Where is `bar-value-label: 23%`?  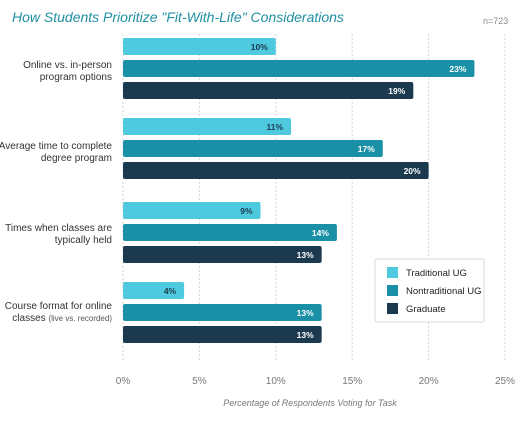 bar-value-label: 23% is located at coordinates (457, 69).